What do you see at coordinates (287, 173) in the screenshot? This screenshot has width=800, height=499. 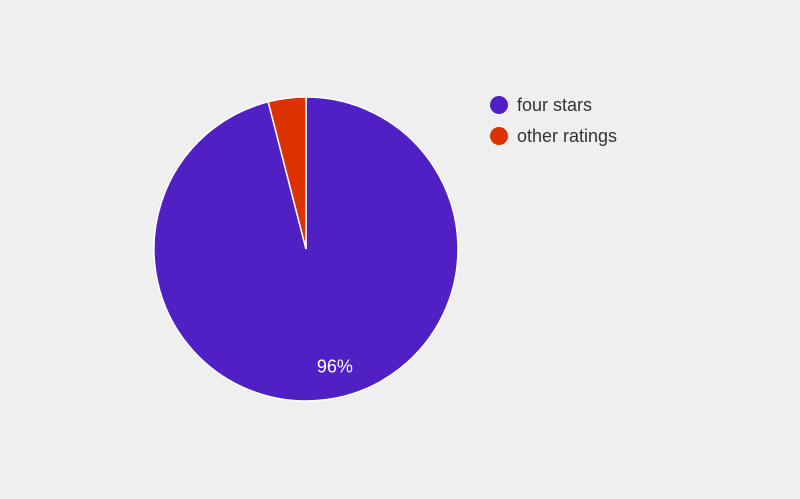 I see `pie-slice-other-ratings` at bounding box center [287, 173].